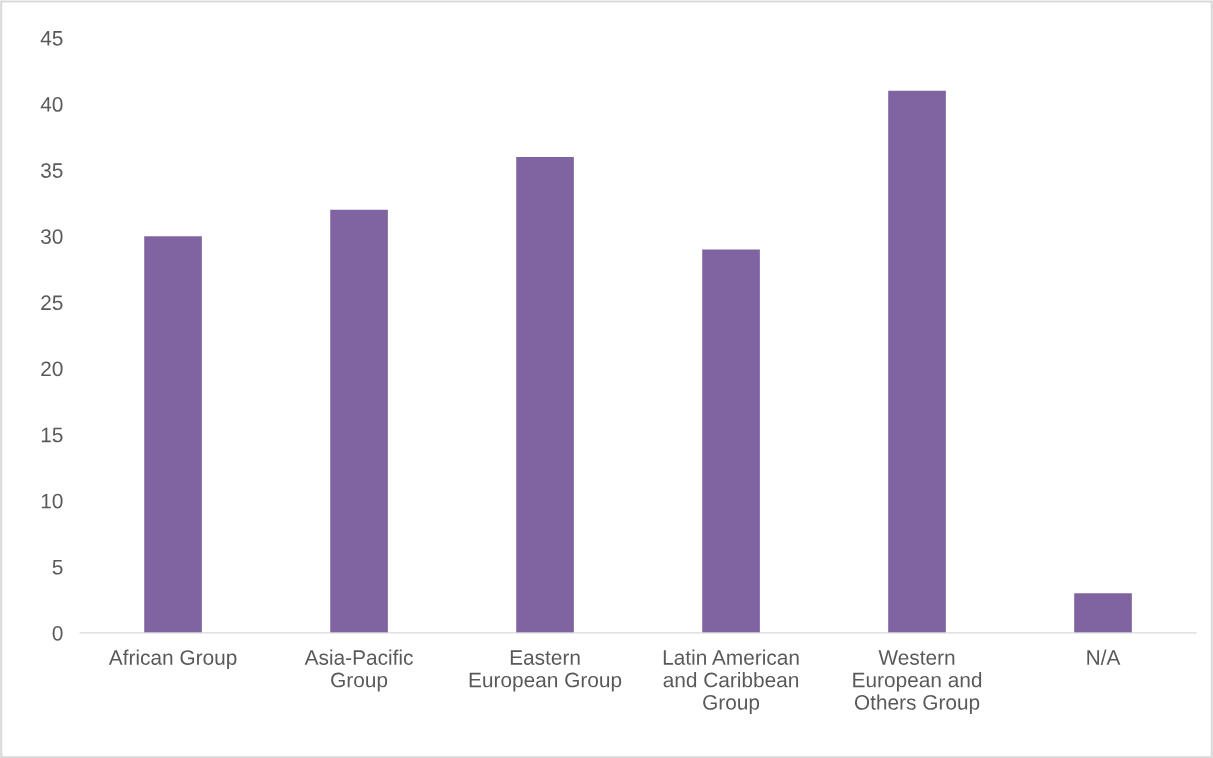  What do you see at coordinates (1104, 657) in the screenshot?
I see `x-tick-label: N/A` at bounding box center [1104, 657].